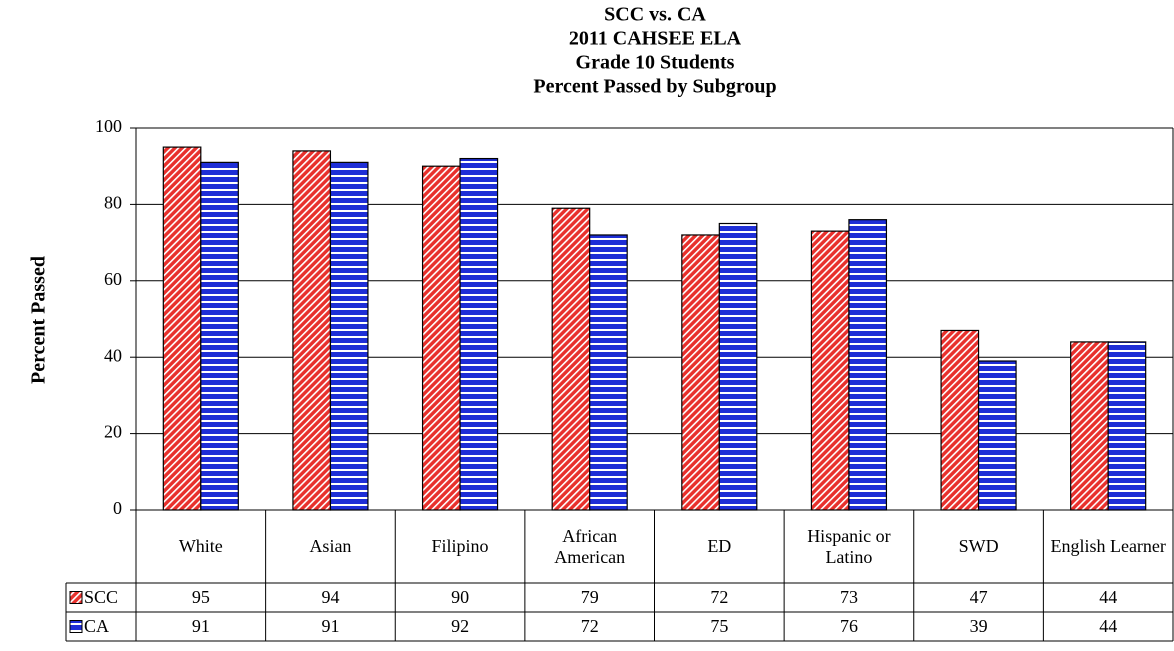 This screenshot has width=1174, height=651. What do you see at coordinates (719, 626) in the screenshot?
I see `table-value: 75` at bounding box center [719, 626].